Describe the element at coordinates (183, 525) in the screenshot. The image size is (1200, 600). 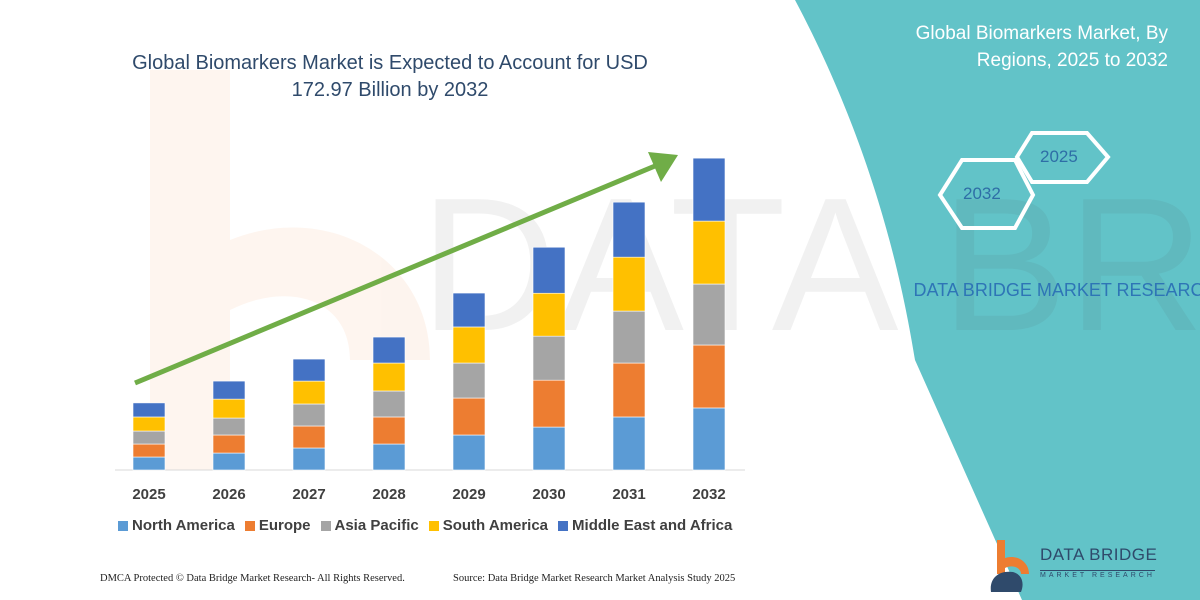
I see `legend-label: North America` at that location.